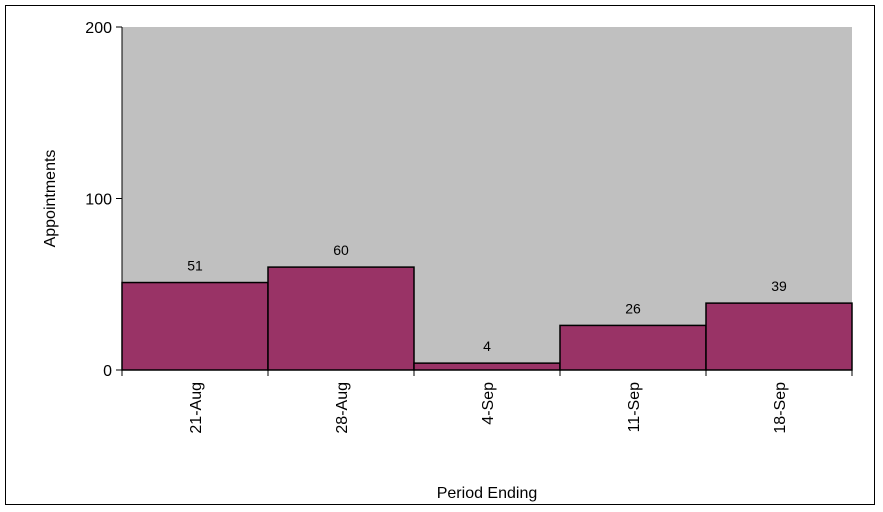 This screenshot has height=512, width=883. What do you see at coordinates (779, 286) in the screenshot?
I see `data-label: 39` at bounding box center [779, 286].